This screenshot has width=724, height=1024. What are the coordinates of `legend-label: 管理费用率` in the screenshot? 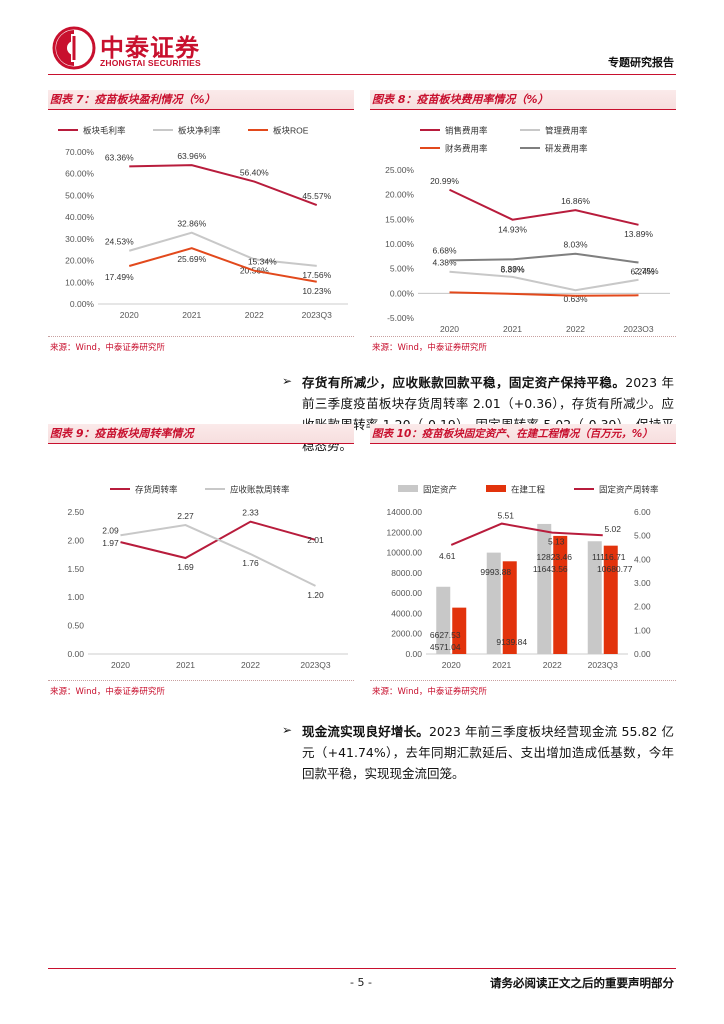 It's located at (566, 131).